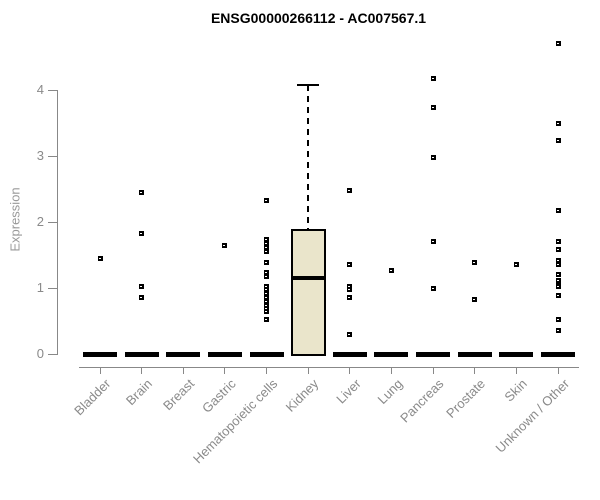 The image size is (600, 500). What do you see at coordinates (391, 271) in the screenshot?
I see `outlier-point-lung` at bounding box center [391, 271].